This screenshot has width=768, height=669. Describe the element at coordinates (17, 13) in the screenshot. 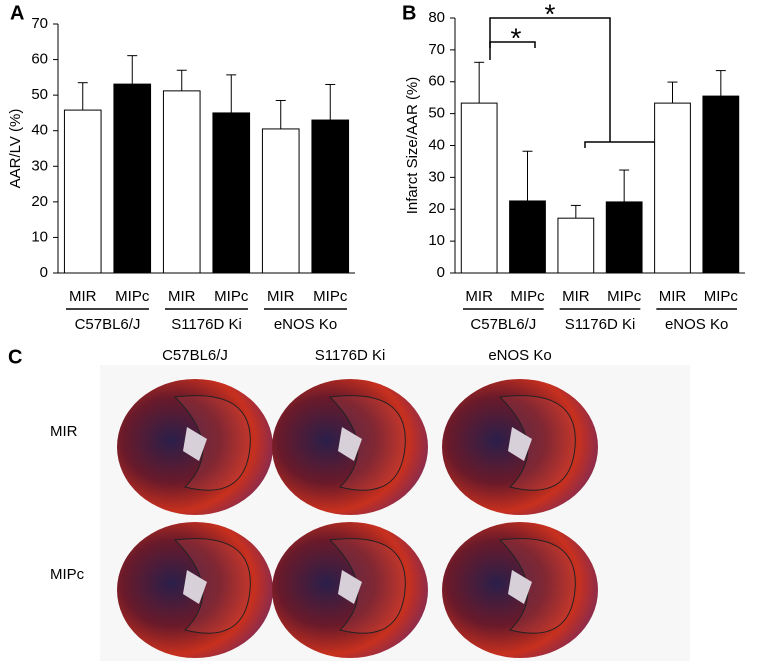

I see `panel-label: A` at that location.